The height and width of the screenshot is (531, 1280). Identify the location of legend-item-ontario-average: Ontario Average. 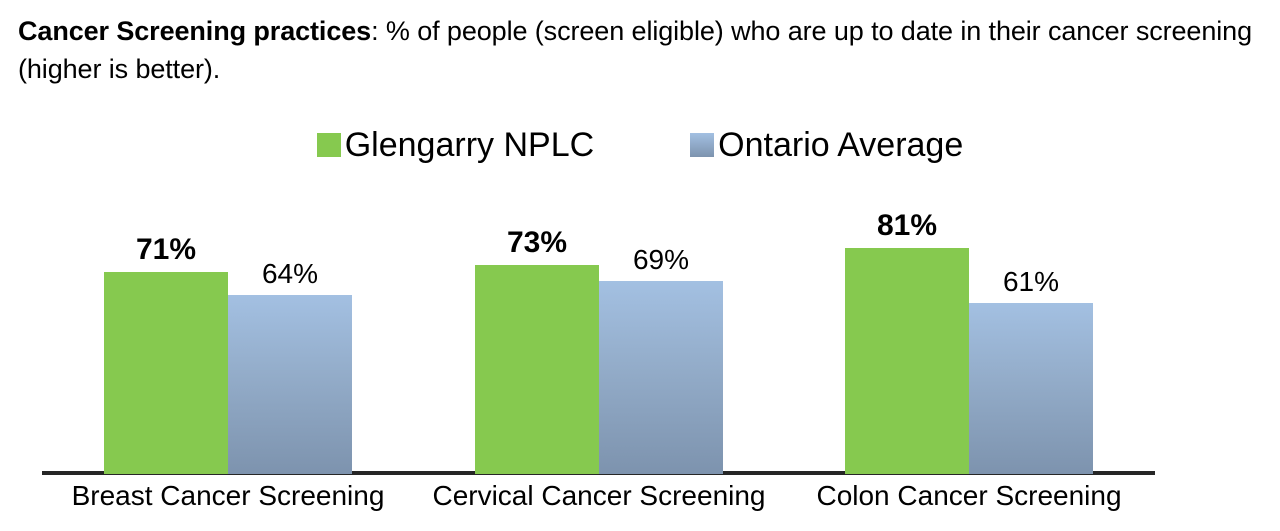
(826, 145).